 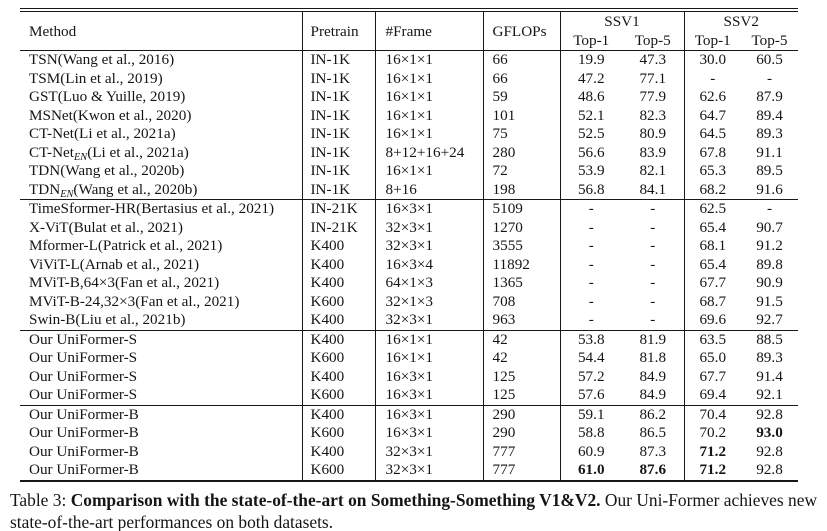 What do you see at coordinates (522, 377) in the screenshot?
I see `cell-gflops: 125` at bounding box center [522, 377].